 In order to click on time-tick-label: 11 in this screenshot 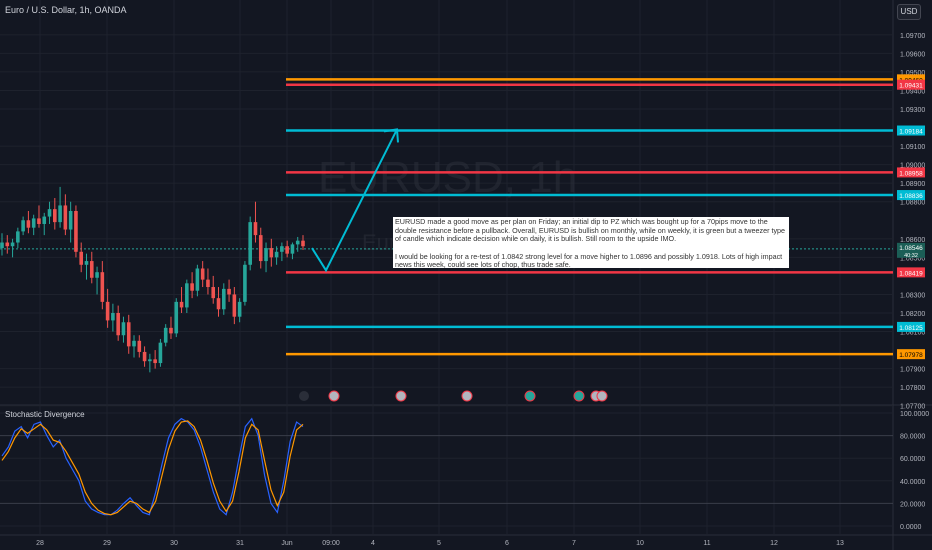, I will do `click(706, 543)`.